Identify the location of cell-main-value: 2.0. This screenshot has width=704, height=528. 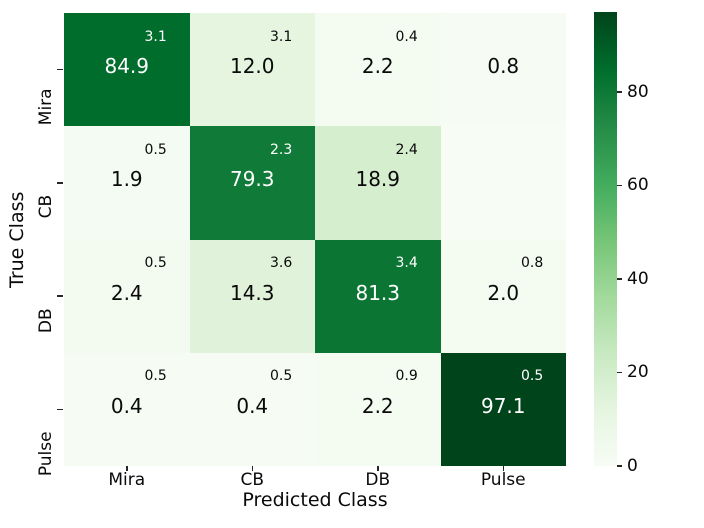
(503, 292).